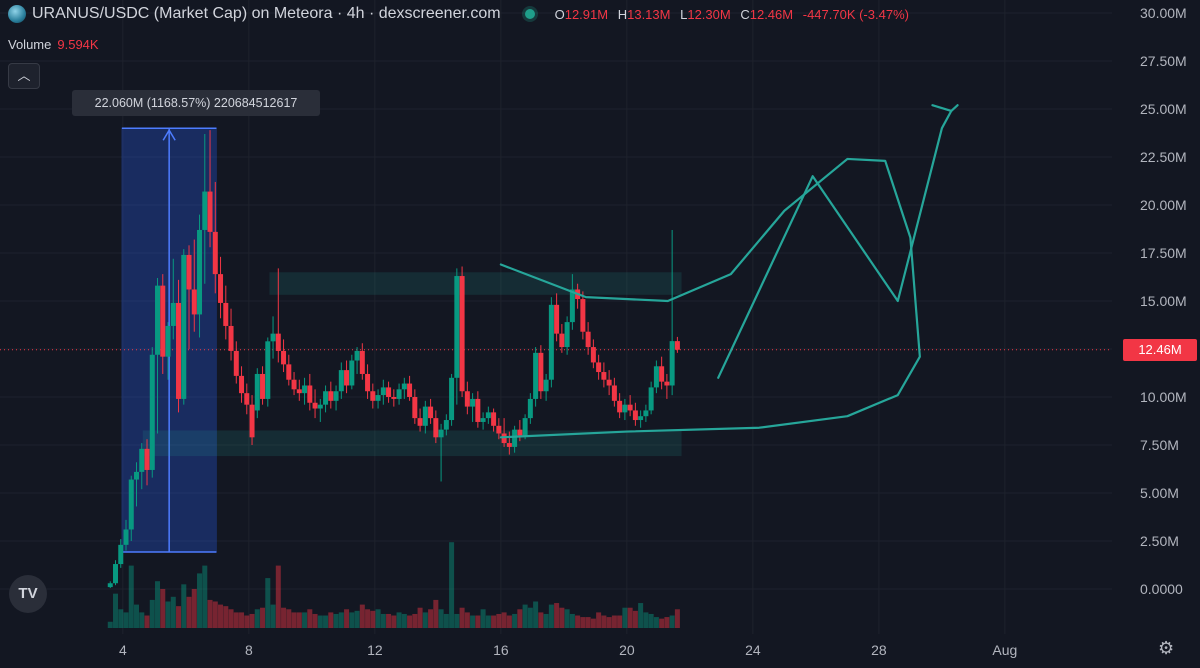 The width and height of the screenshot is (1200, 668). Describe the element at coordinates (28, 594) in the screenshot. I see `tradingview-logo-icon: TV` at that location.